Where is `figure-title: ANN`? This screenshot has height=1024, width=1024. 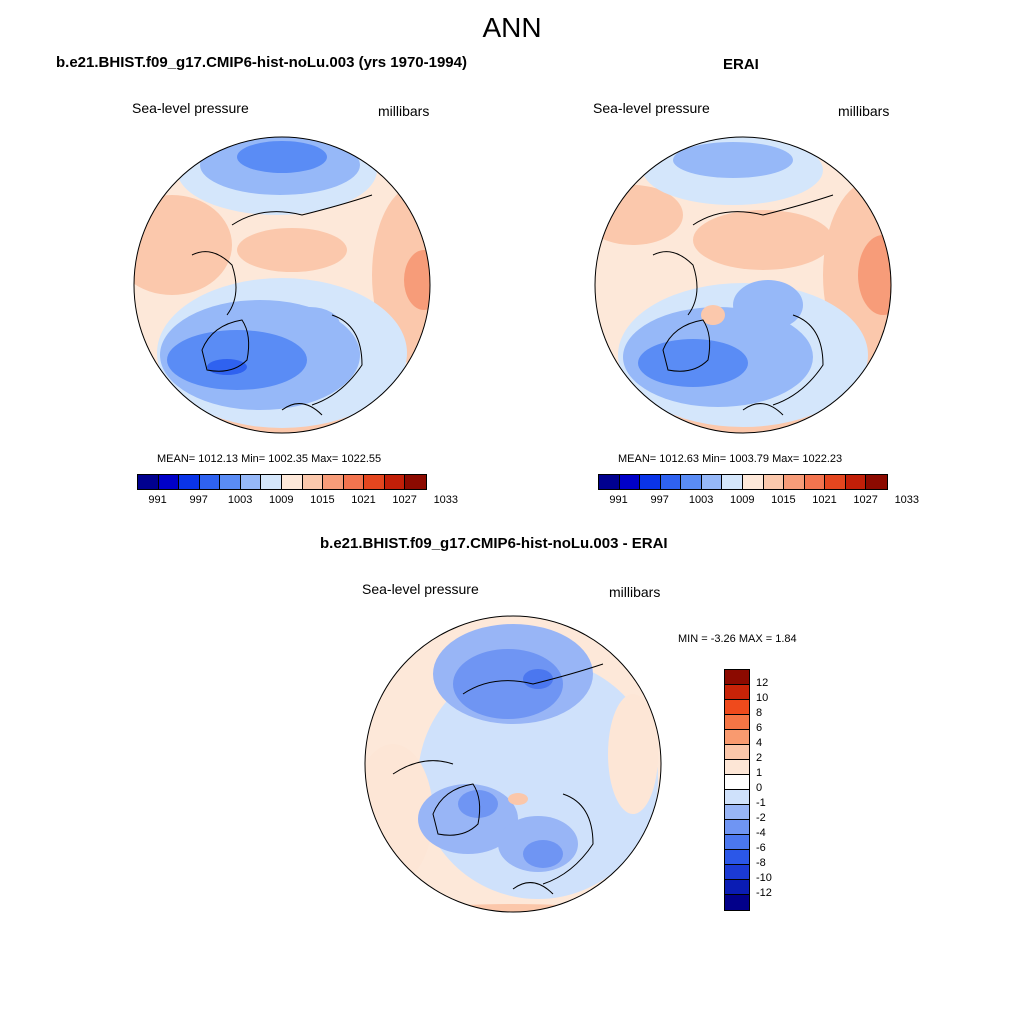 figure-title: ANN is located at coordinates (512, 27).